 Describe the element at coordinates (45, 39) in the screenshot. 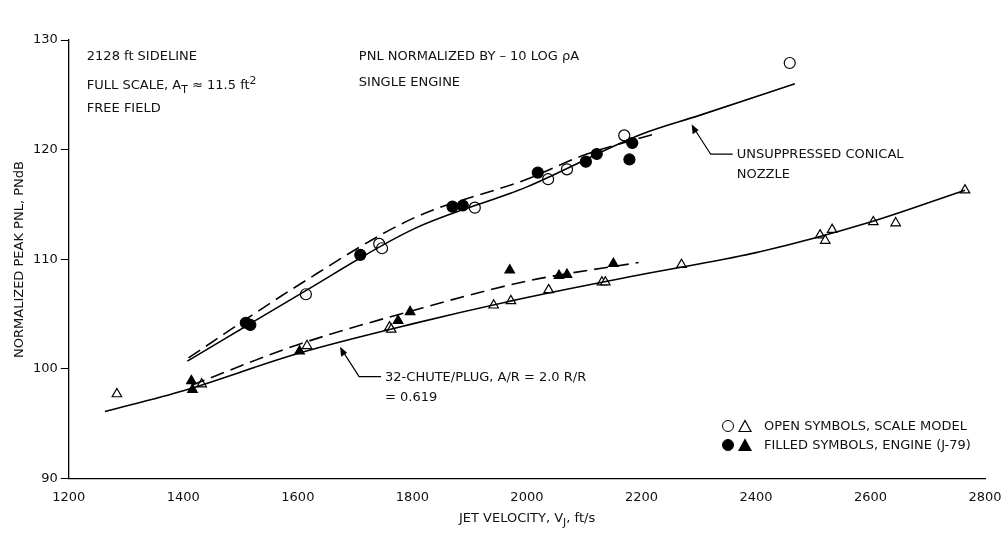

I see `y-tick-label: 130` at that location.